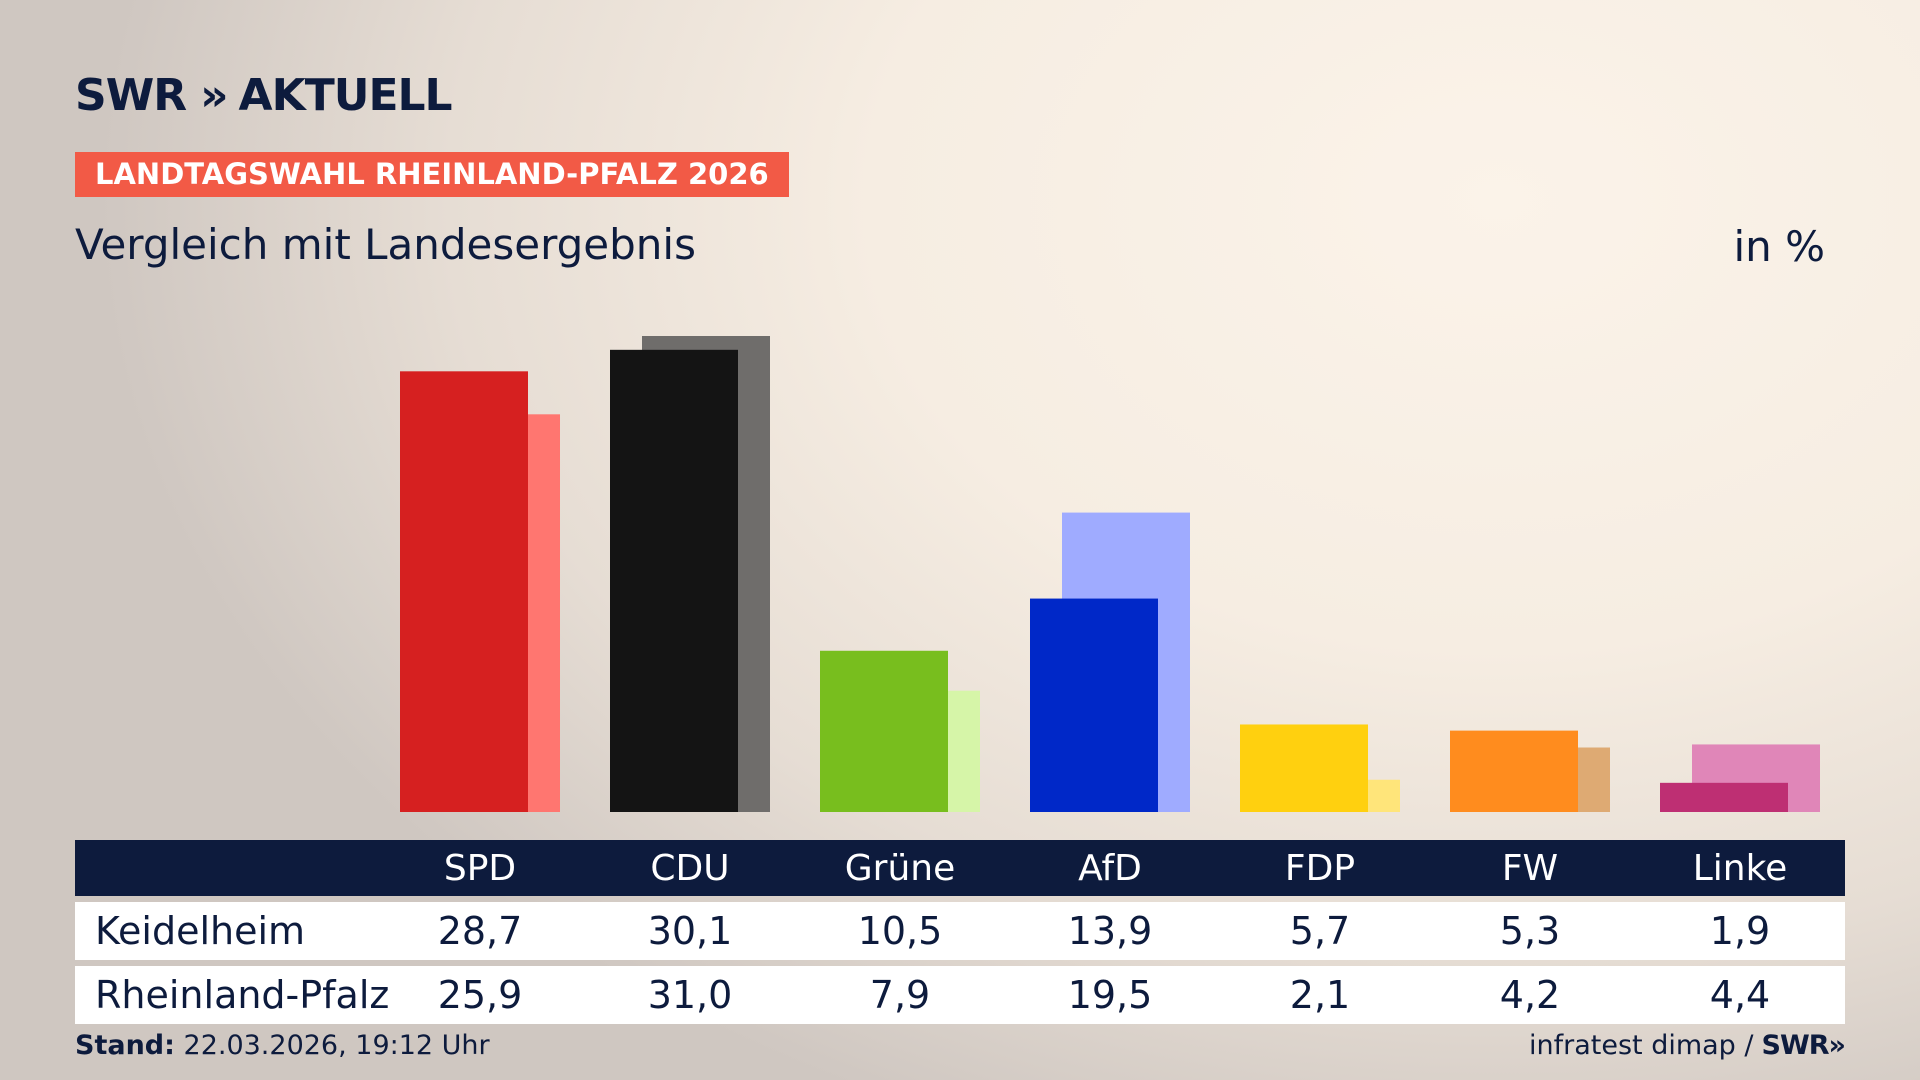 The width and height of the screenshot is (1920, 1080). Describe the element at coordinates (884, 731) in the screenshot. I see `bar-keidelheim-grüne` at that location.